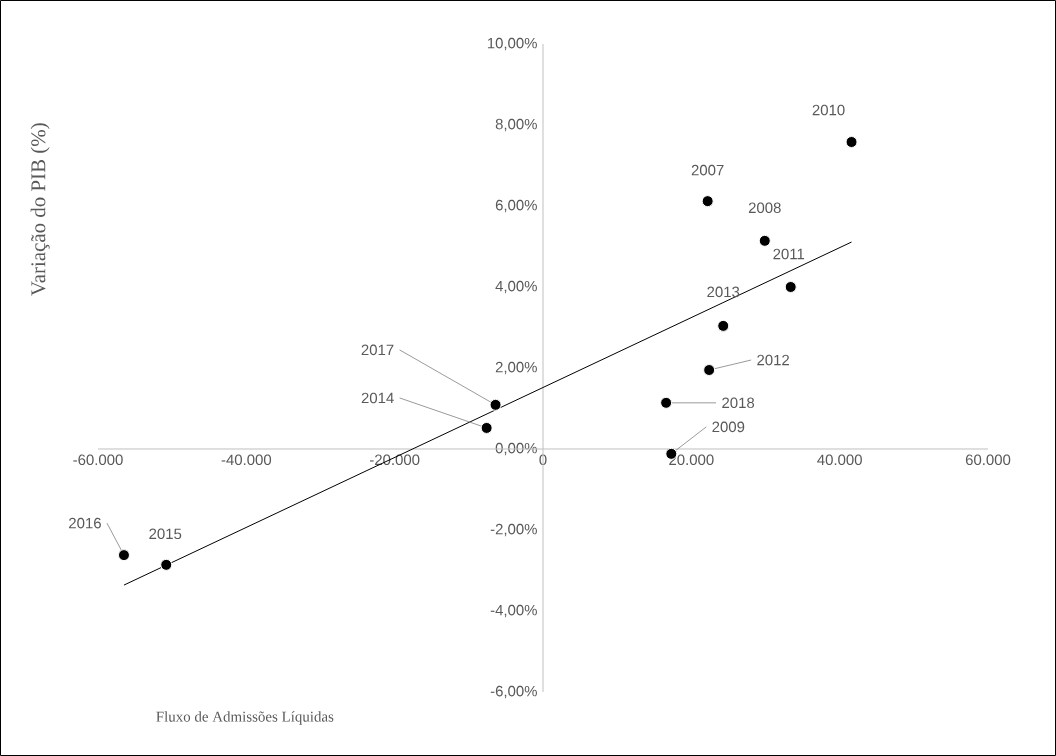  Describe the element at coordinates (516, 206) in the screenshot. I see `y-tick-label: 6,00%` at that location.